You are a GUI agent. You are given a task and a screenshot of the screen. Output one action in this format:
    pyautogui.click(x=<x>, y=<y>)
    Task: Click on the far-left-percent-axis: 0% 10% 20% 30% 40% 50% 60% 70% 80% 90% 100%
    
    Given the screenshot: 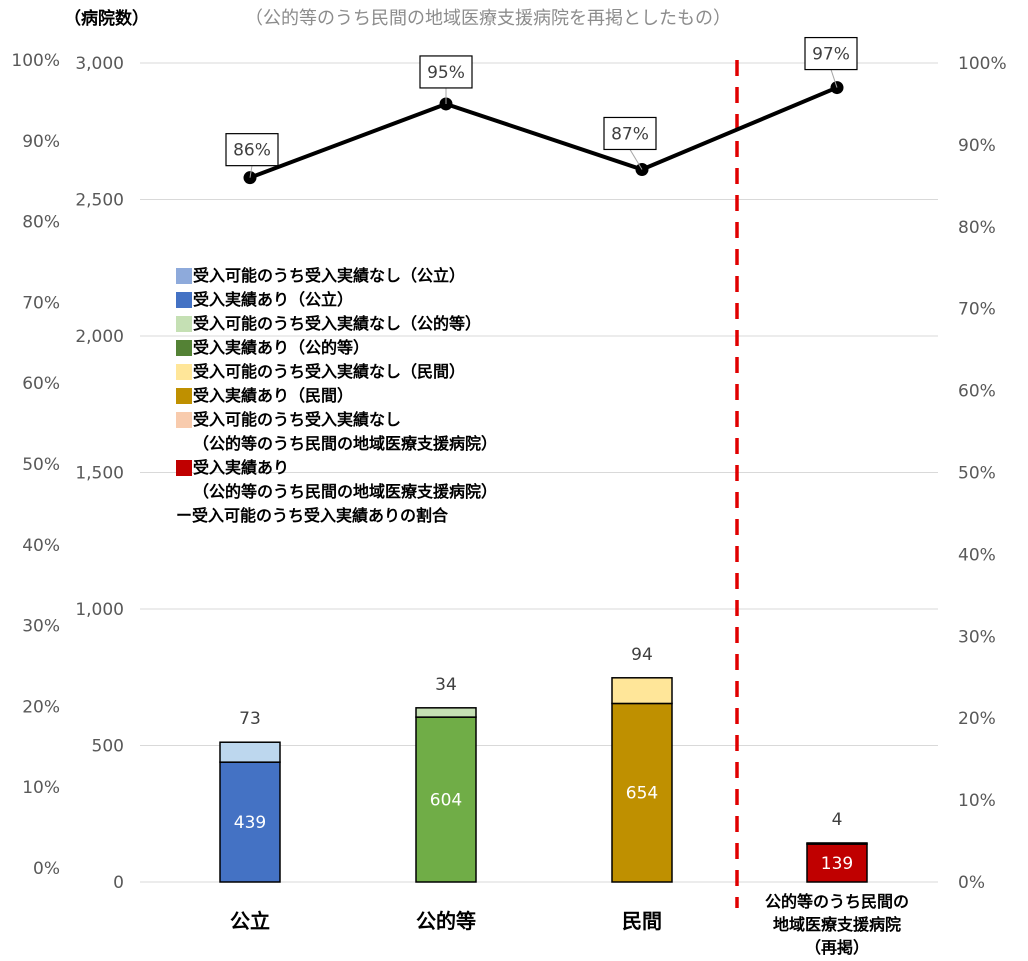 What is the action you would take?
    pyautogui.click(x=35, y=465)
    